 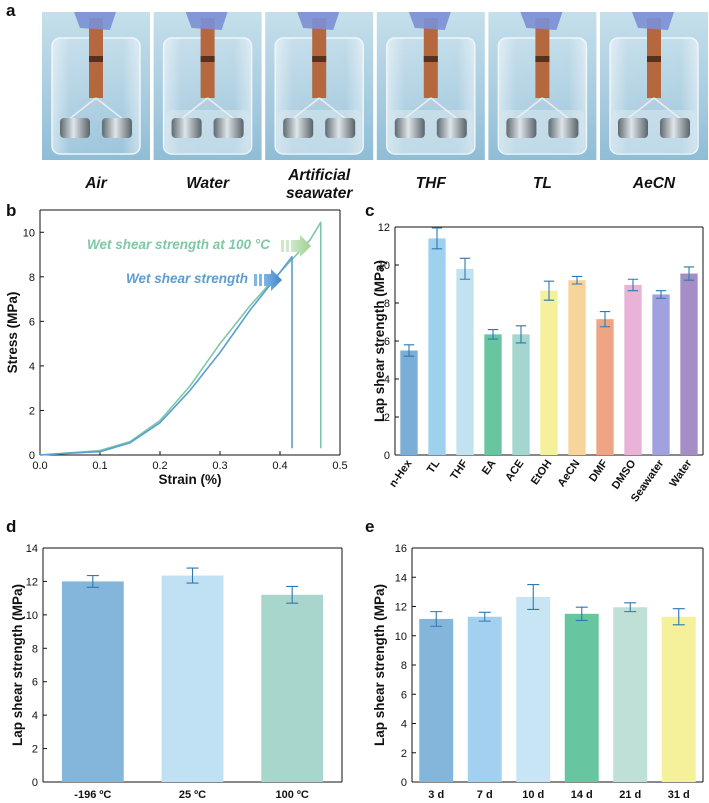 What do you see at coordinates (11, 210) in the screenshot?
I see `panel-label-b: b` at bounding box center [11, 210].